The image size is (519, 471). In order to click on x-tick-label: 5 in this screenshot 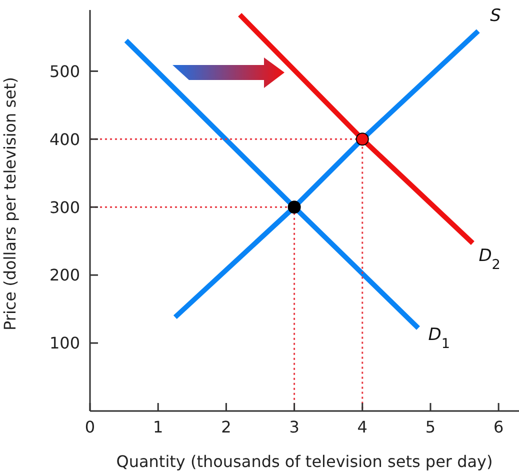, I will do `click(430, 426)`.